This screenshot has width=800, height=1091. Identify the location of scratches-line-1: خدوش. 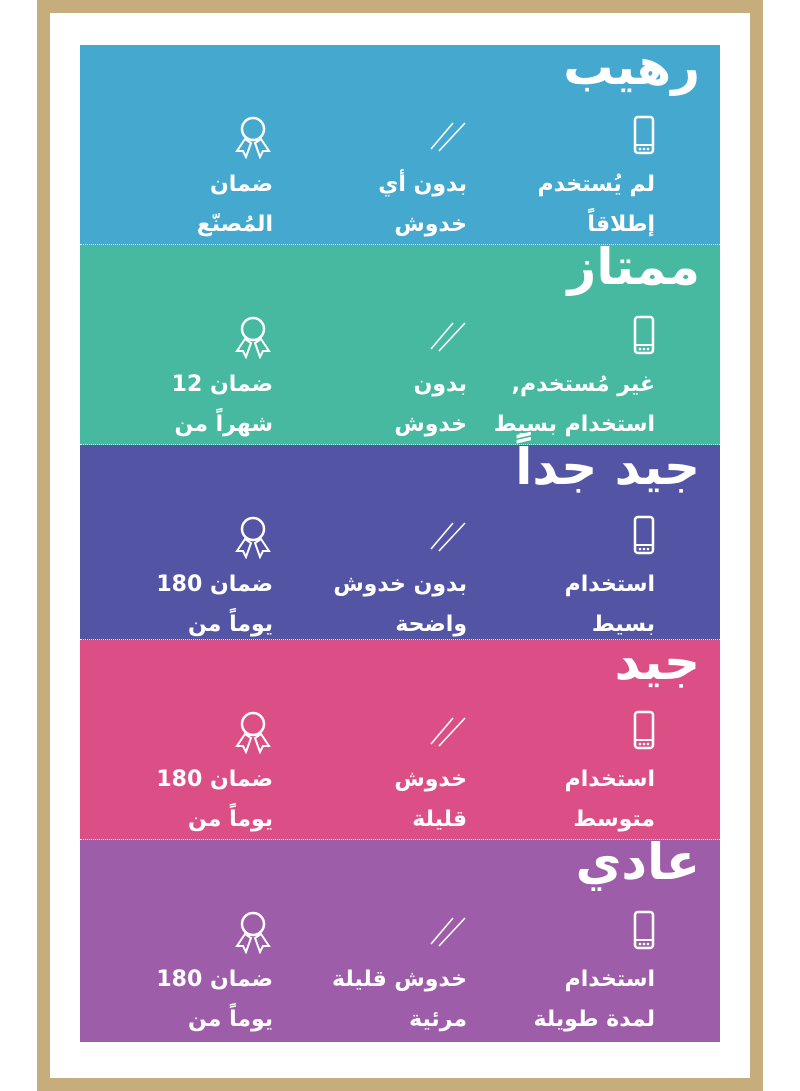
(430, 779).